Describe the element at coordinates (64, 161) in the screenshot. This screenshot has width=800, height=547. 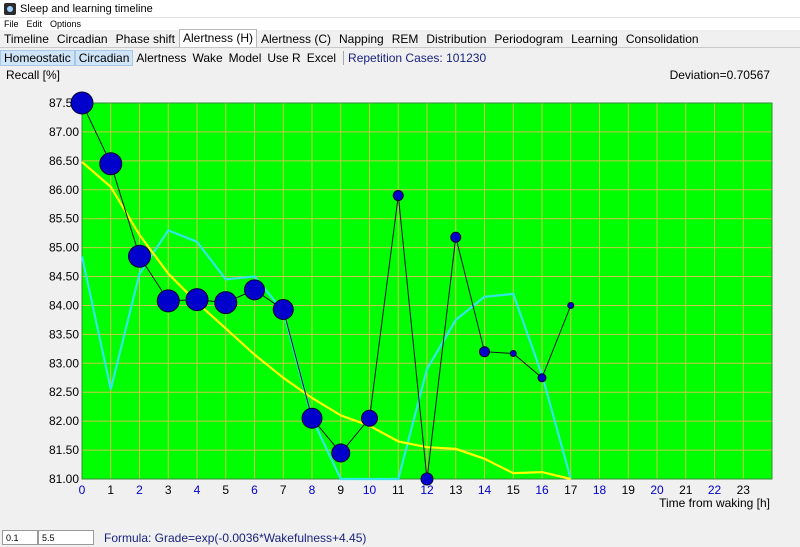
I see `y-tick-label: 86.50` at that location.